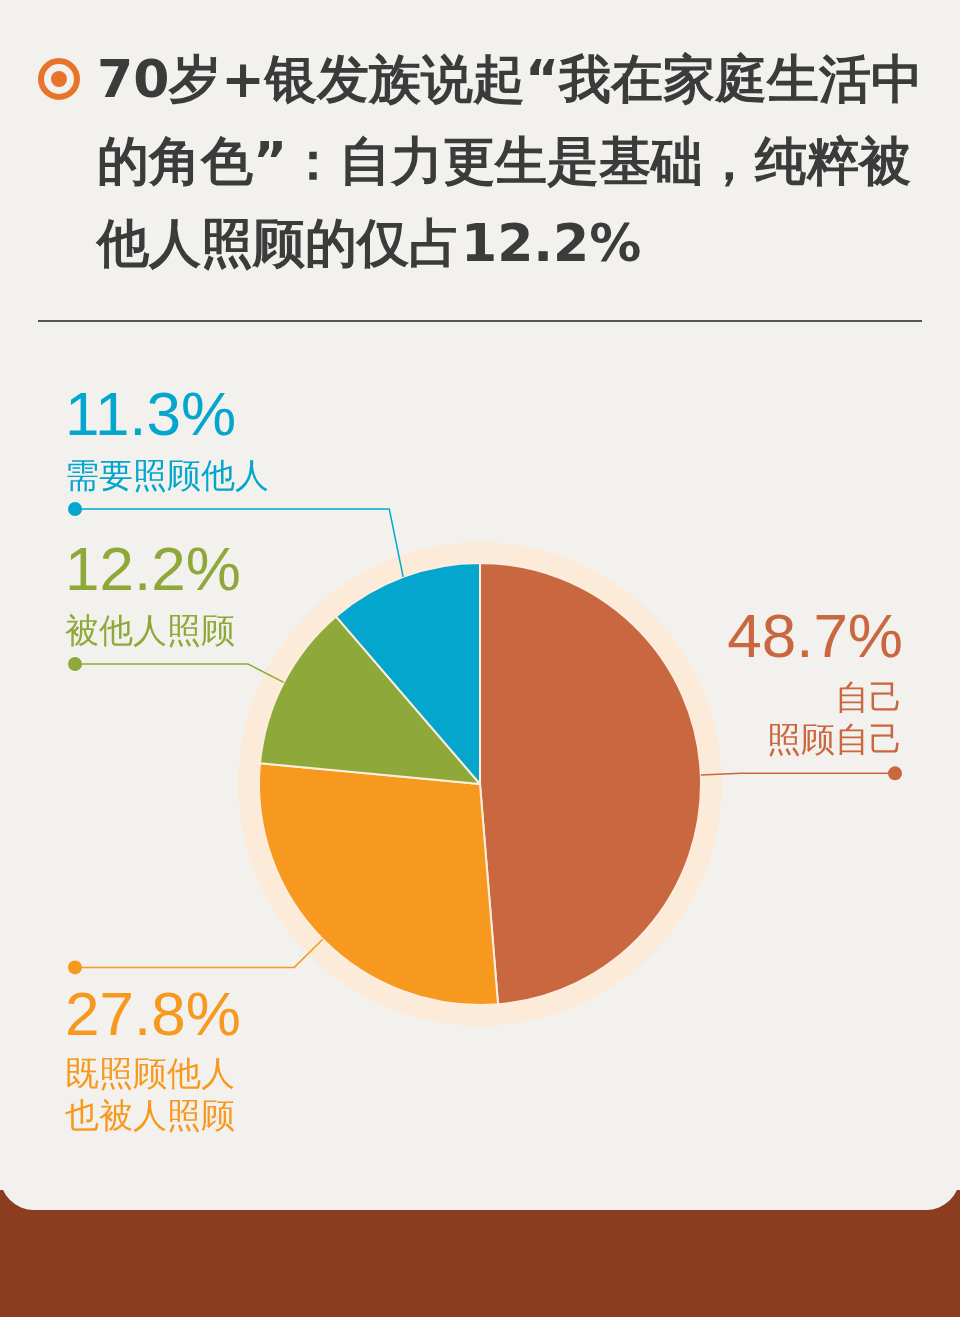  Describe the element at coordinates (835, 718) in the screenshot. I see `slice-label: 自己照顾自己` at that location.